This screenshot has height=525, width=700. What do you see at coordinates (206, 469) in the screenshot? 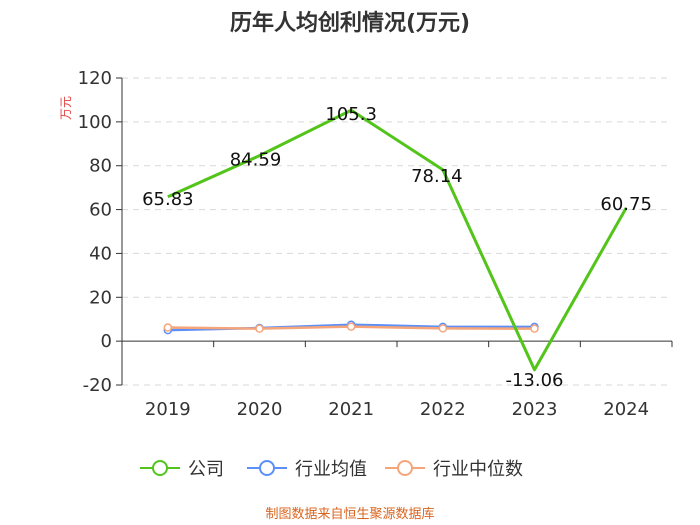
I see `legend-label: 公司` at bounding box center [206, 469].